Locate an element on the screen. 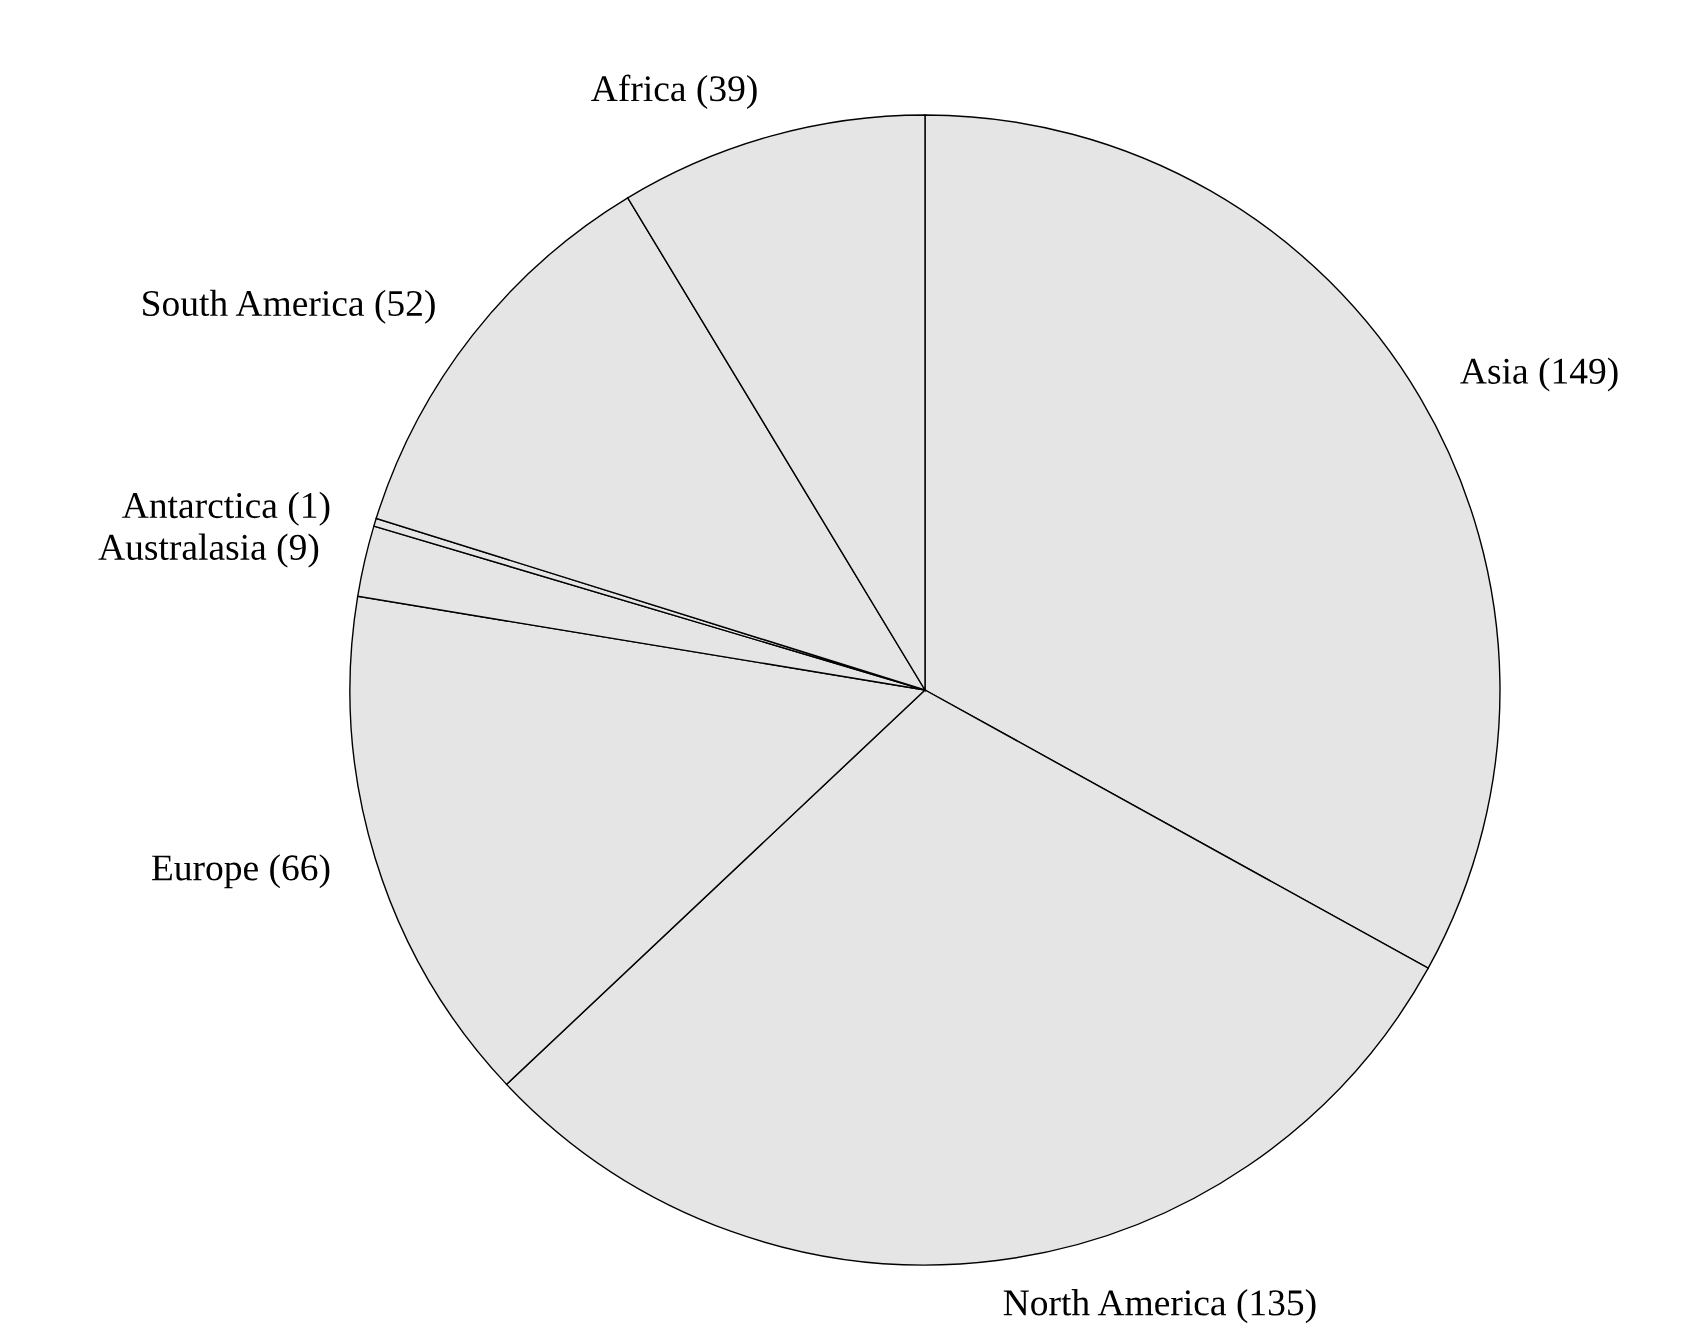  slice-label: Antarctica (1) is located at coordinates (226, 508).